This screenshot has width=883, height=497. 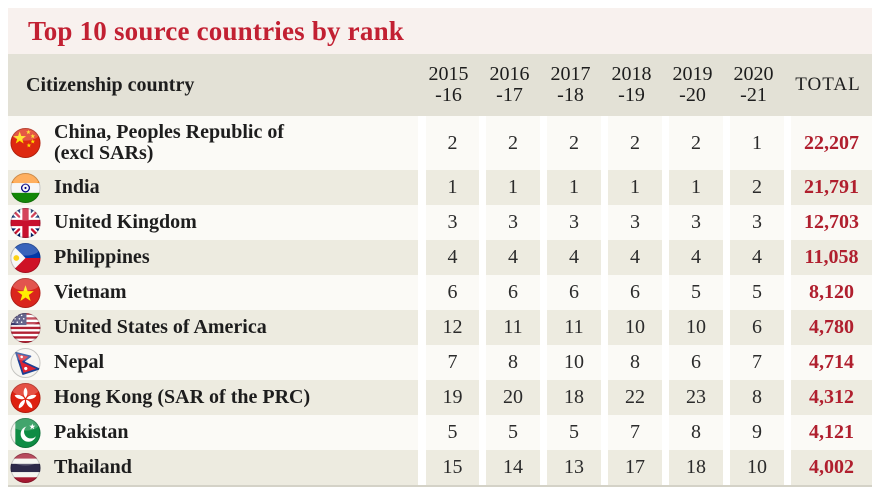 I want to click on vietnam-flag-icon, so click(x=25, y=292).